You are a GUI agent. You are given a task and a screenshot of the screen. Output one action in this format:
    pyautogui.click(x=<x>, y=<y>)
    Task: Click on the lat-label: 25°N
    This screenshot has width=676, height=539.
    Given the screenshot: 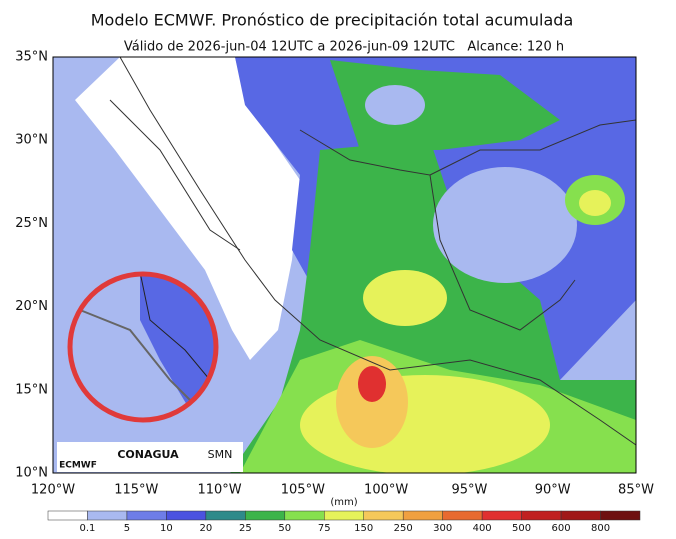 What is the action you would take?
    pyautogui.click(x=31, y=223)
    